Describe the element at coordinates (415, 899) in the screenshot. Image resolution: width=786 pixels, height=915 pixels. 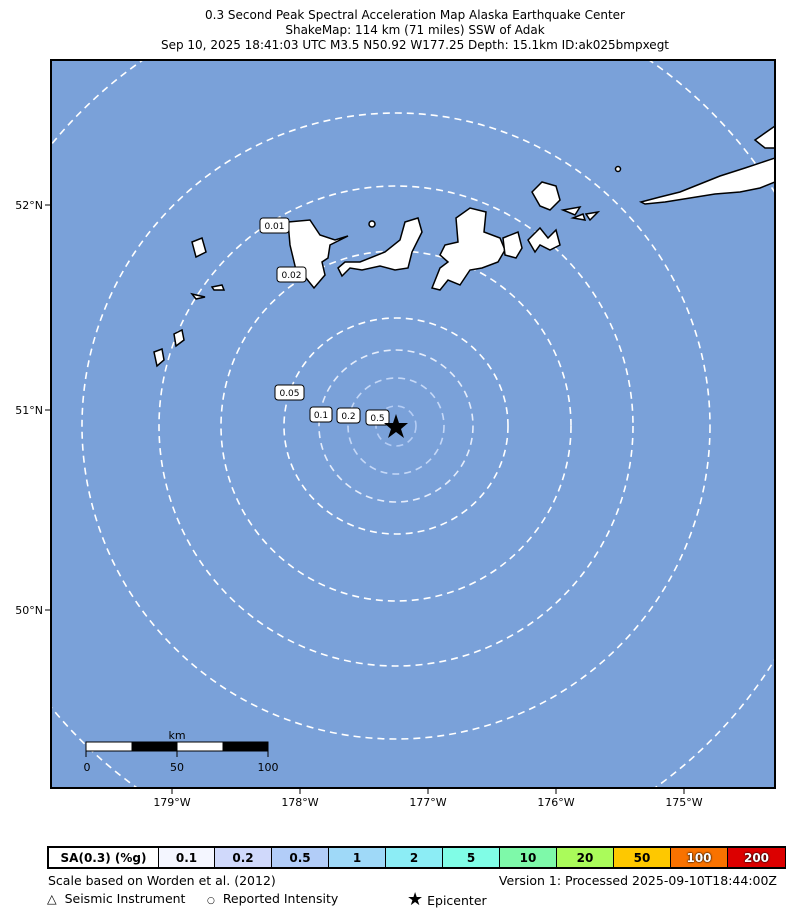
I see `star-icon: ★` at that location.